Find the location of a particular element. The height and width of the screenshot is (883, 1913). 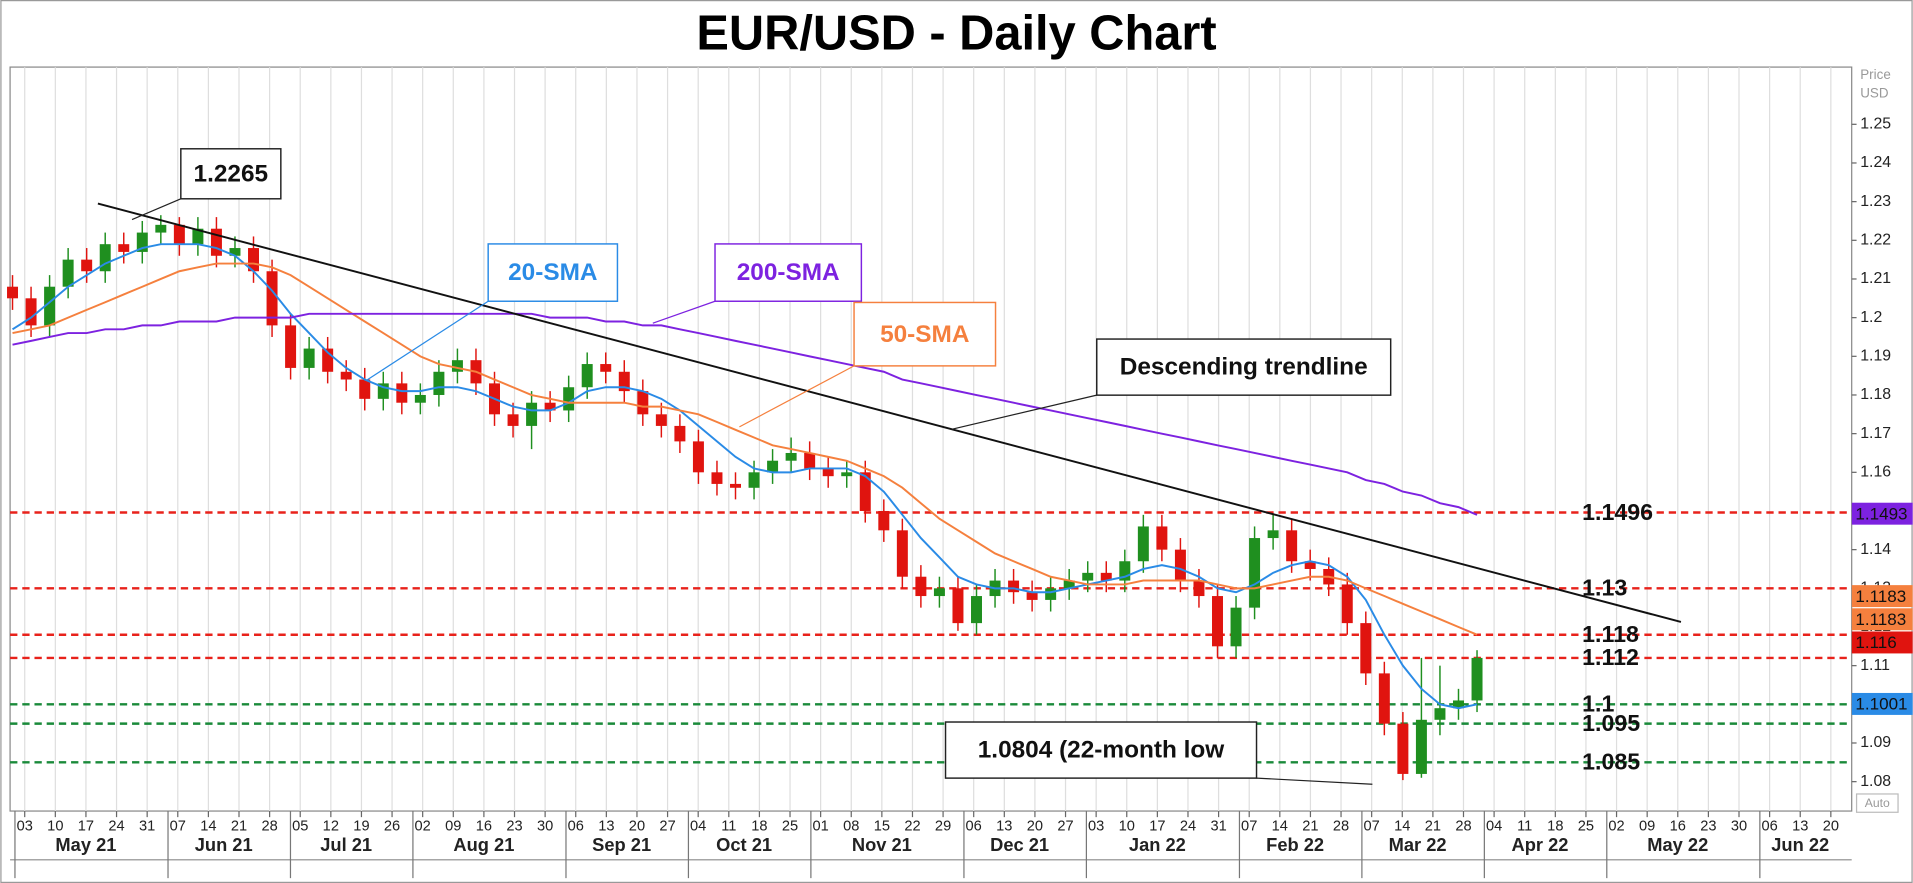

x-tick-label: 25 is located at coordinates (1586, 827).